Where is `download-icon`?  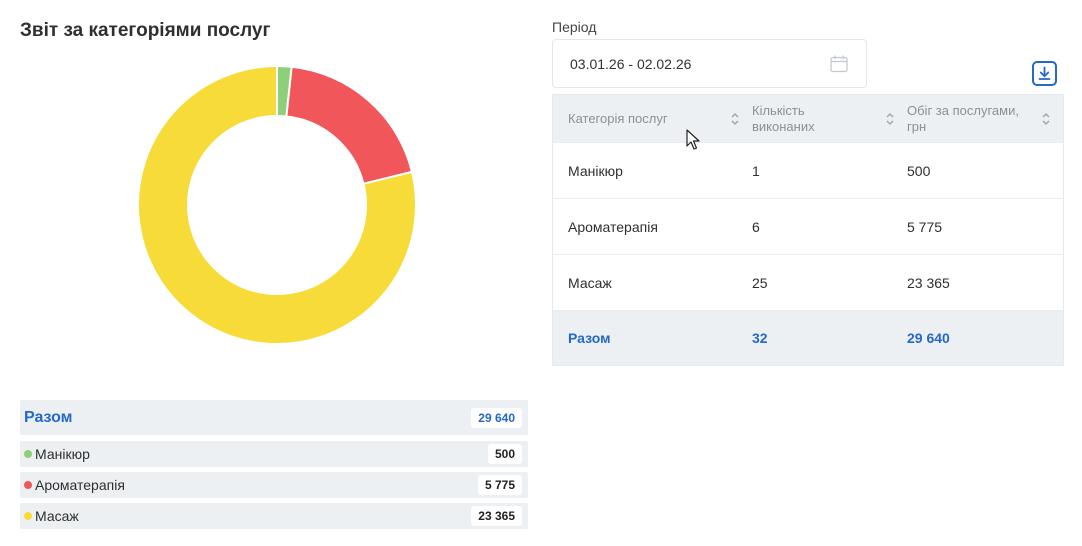
download-icon is located at coordinates (1044, 73).